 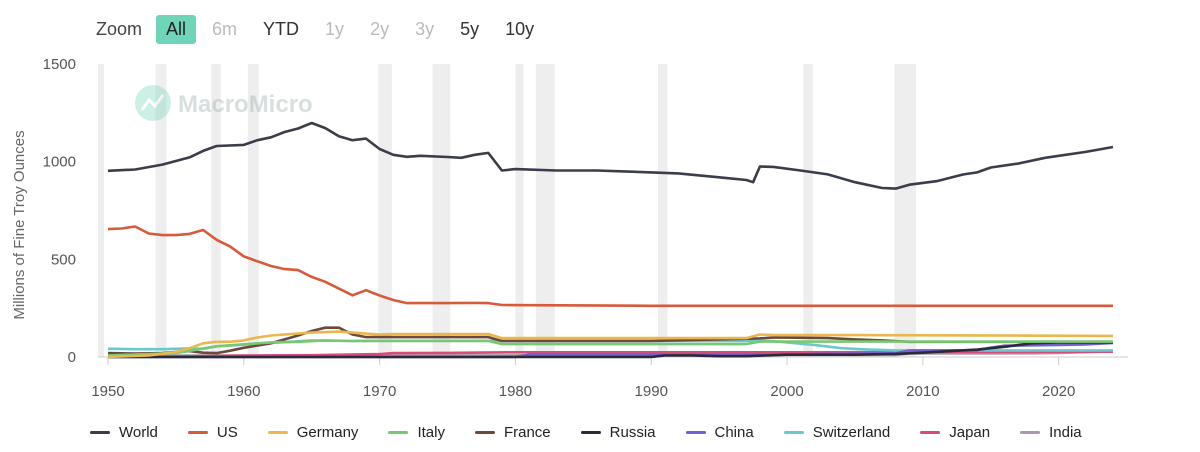 What do you see at coordinates (583, 391) in the screenshot?
I see `x-axis-ticks: 1950 1960 1970 1980 1990 2000 2010 2020` at bounding box center [583, 391].